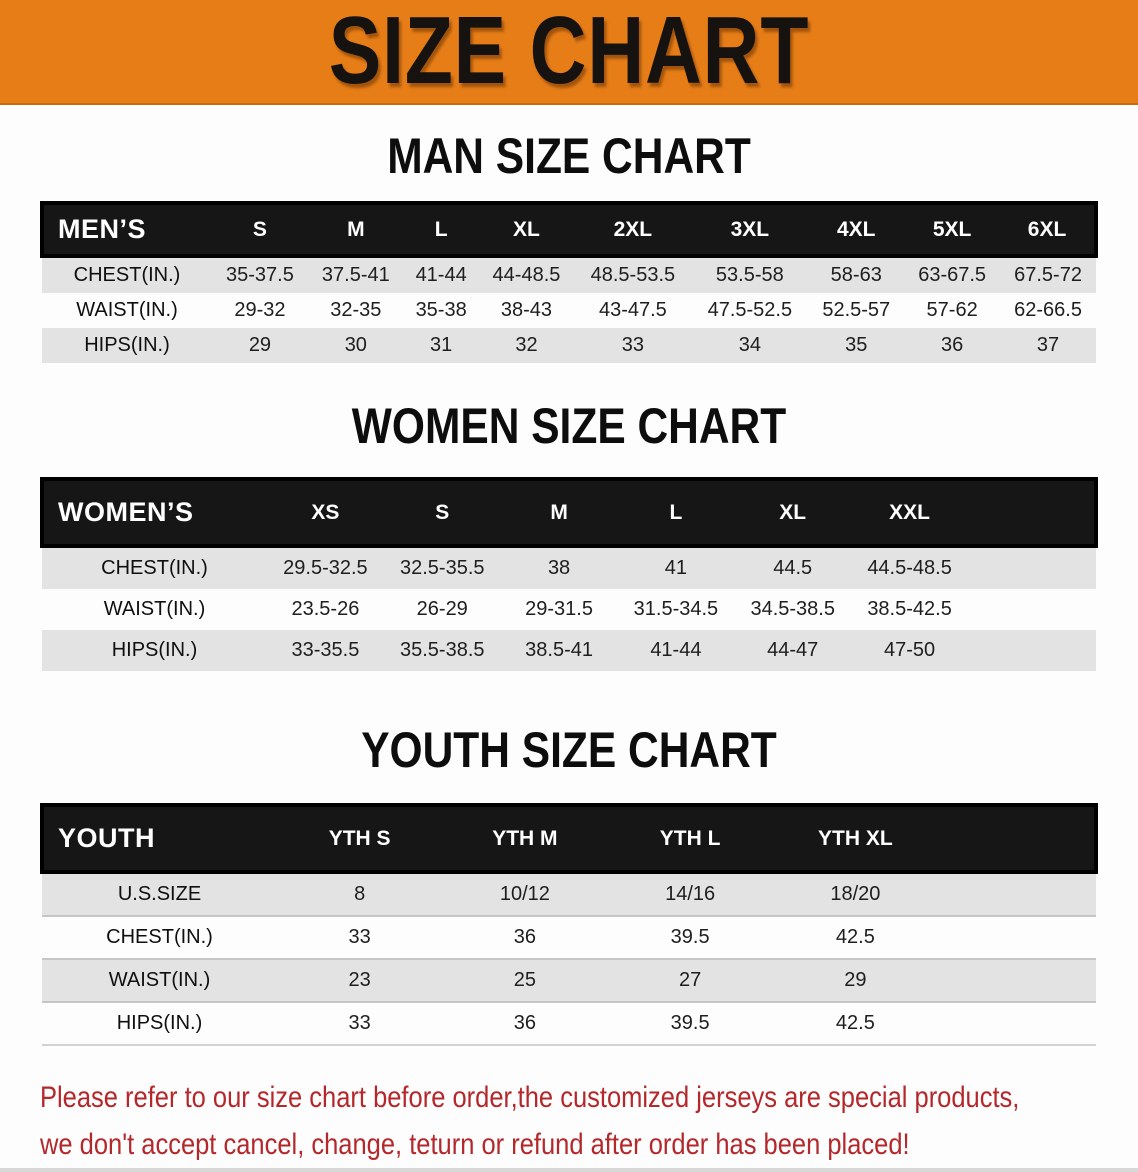 This screenshot has height=1172, width=1138. I want to click on header-row: YOUTH YTH S YTH M YTH L YTH XL, so click(569, 838).